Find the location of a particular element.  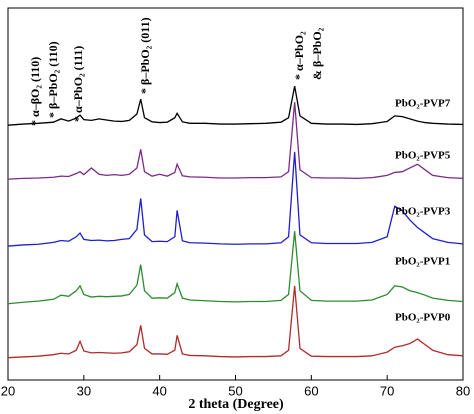

x-tick-label: 50 is located at coordinates (235, 390).